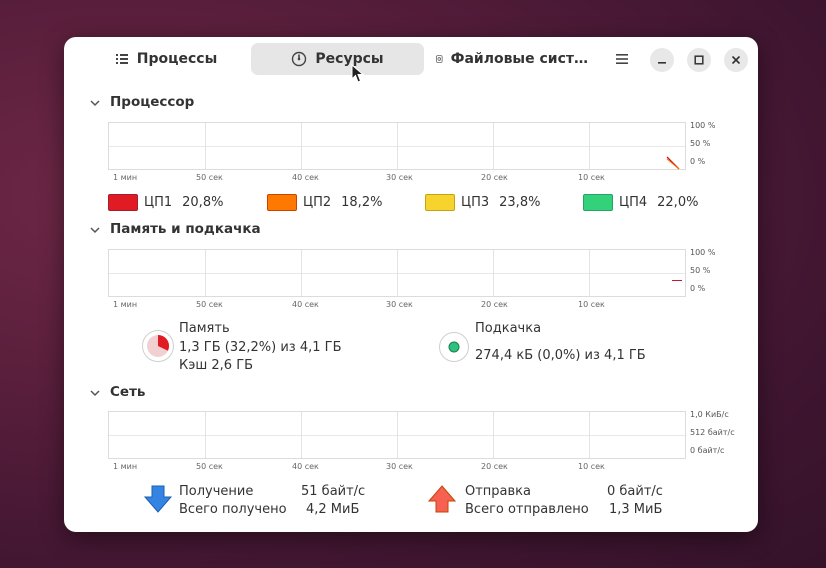 Image resolution: width=826 pixels, height=568 pixels. Describe the element at coordinates (494, 466) in the screenshot. I see `network-x-tick: 20 сек` at that location.